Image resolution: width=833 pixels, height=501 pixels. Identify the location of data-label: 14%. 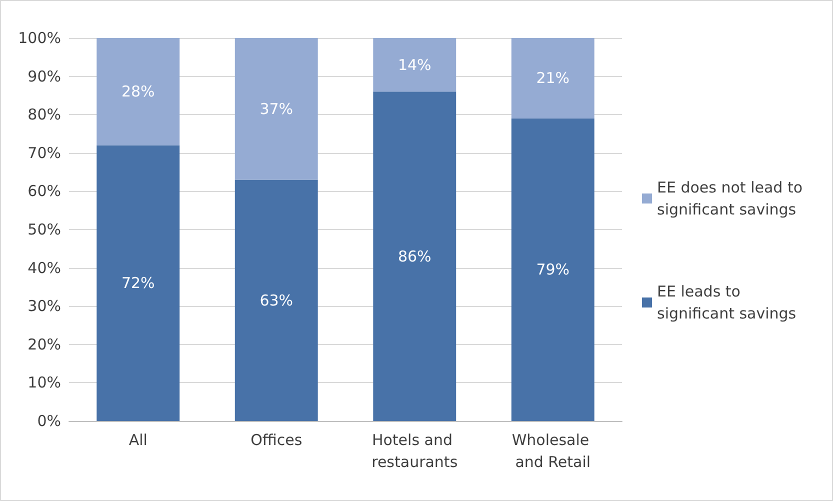
(415, 65).